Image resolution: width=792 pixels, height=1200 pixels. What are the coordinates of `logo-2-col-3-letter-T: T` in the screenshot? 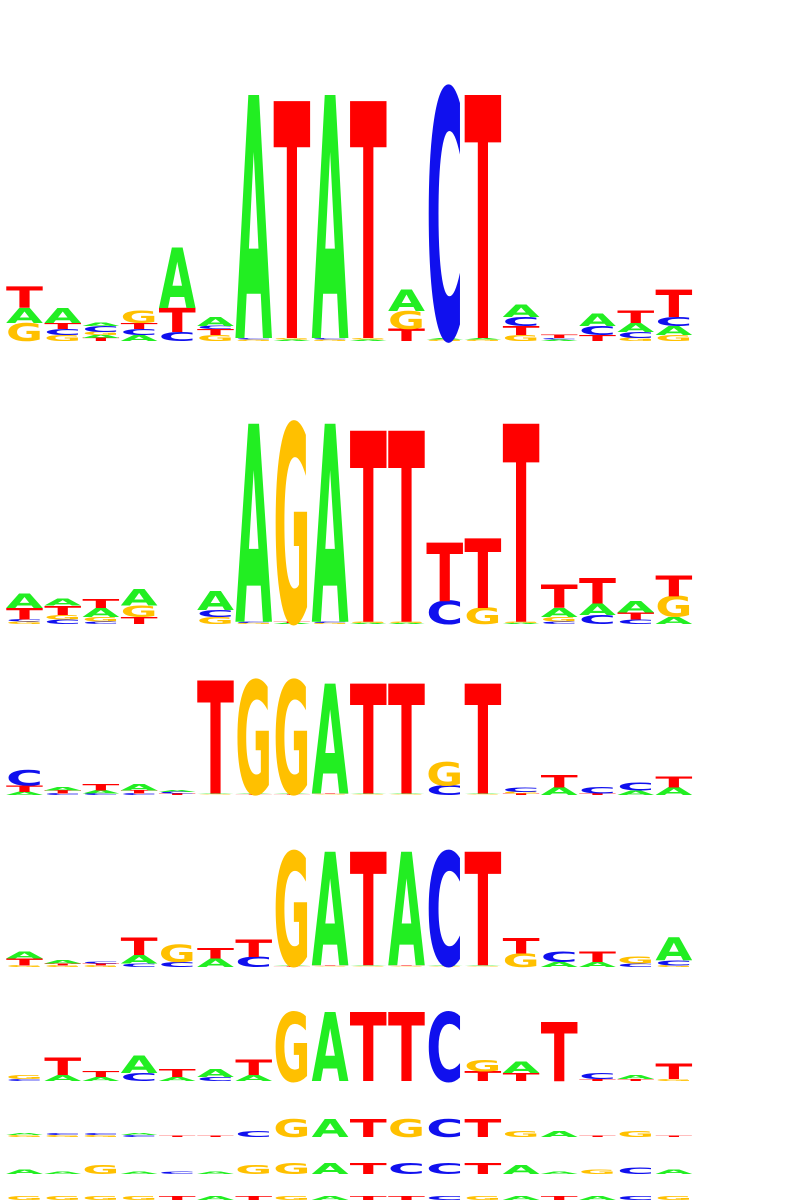 It's located at (100, 603).